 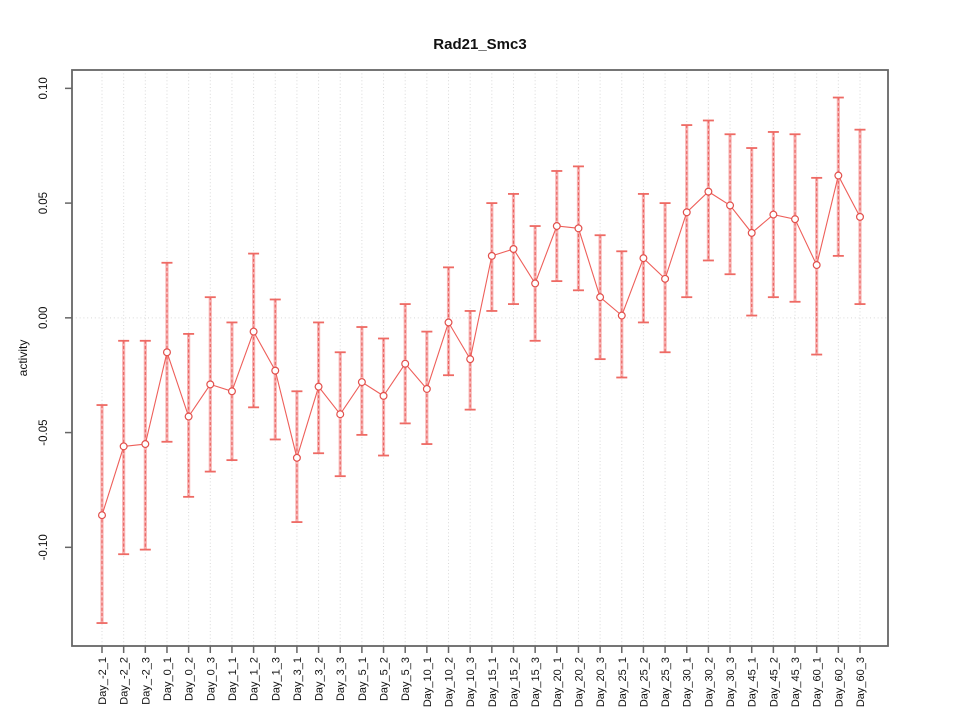 I want to click on y-tick-label: -0.05, so click(x=44, y=432).